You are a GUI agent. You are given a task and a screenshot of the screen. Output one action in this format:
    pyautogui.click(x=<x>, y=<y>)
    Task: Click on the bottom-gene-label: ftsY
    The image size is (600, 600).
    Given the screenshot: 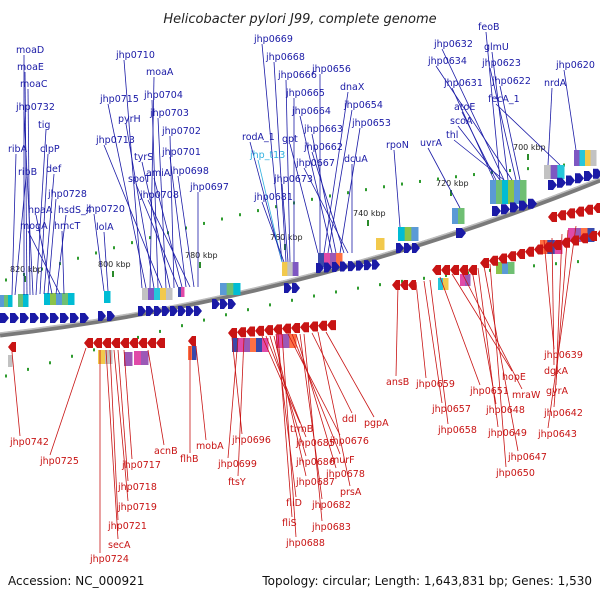 What is the action you would take?
    pyautogui.click(x=237, y=482)
    